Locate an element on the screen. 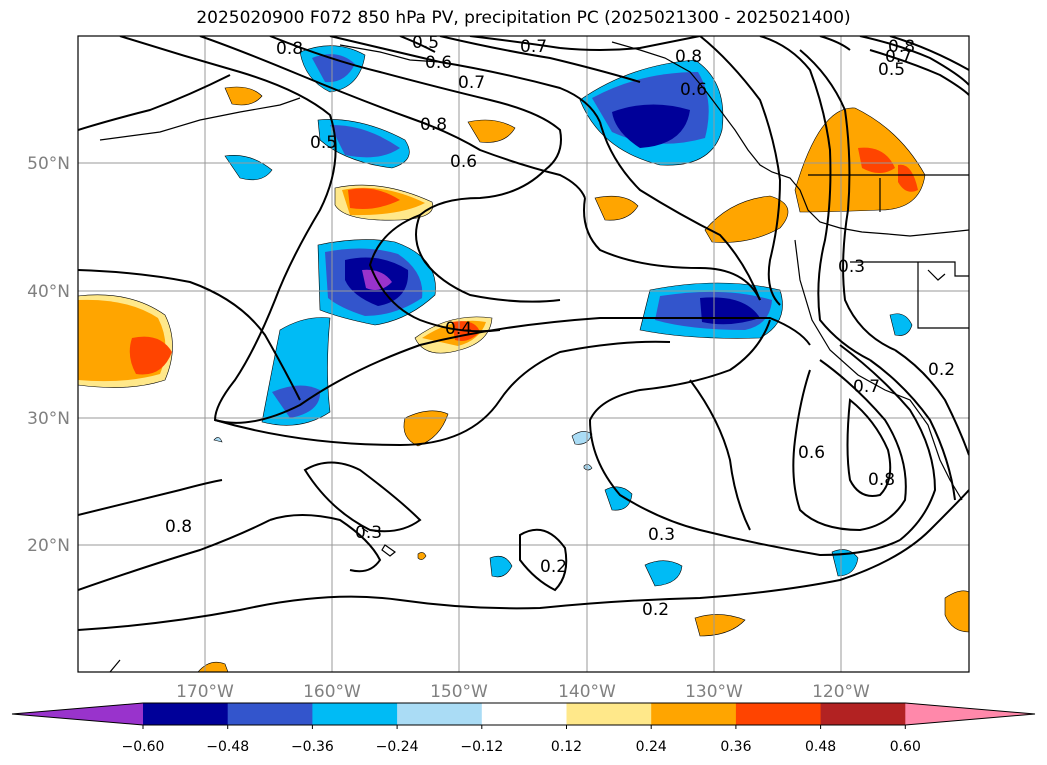 The width and height of the screenshot is (1047, 765). latitude-labels: 50°N 40°N 30°N 20°N is located at coordinates (48, 355).